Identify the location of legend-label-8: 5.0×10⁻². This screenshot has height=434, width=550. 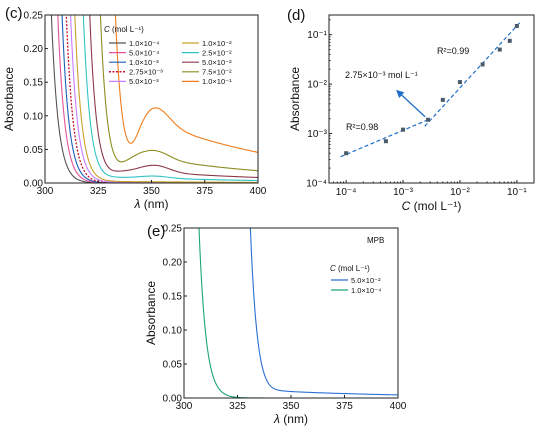
(217, 62).